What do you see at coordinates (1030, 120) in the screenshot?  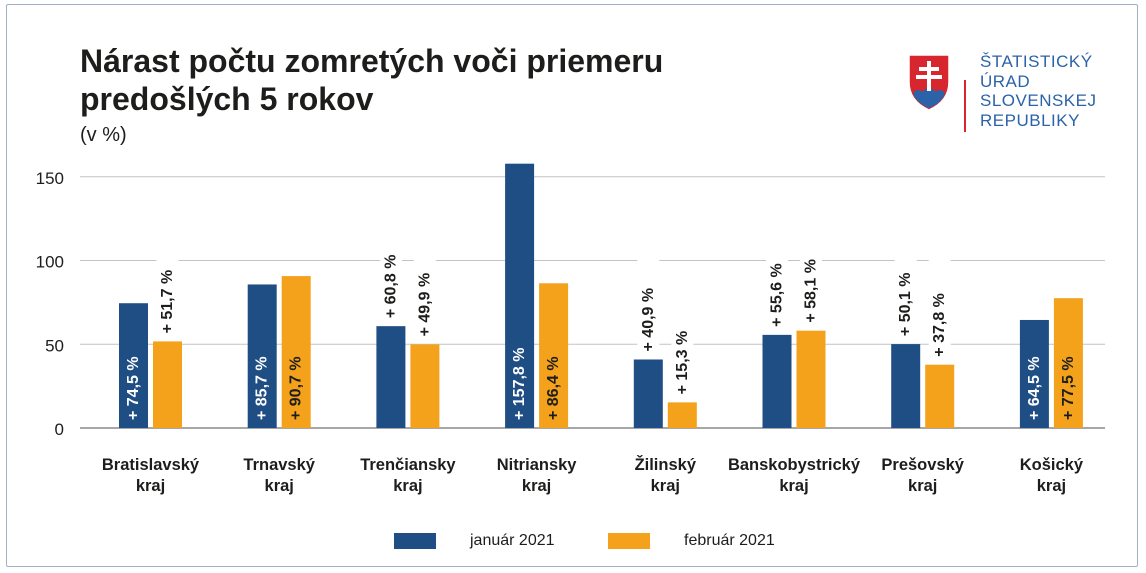 I see `logo-line-4: REPUBLIKY` at bounding box center [1030, 120].